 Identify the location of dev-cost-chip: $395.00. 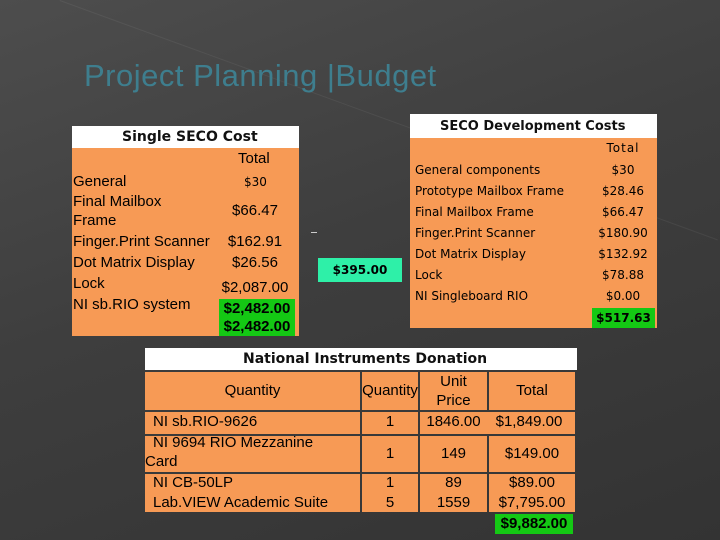
(360, 270).